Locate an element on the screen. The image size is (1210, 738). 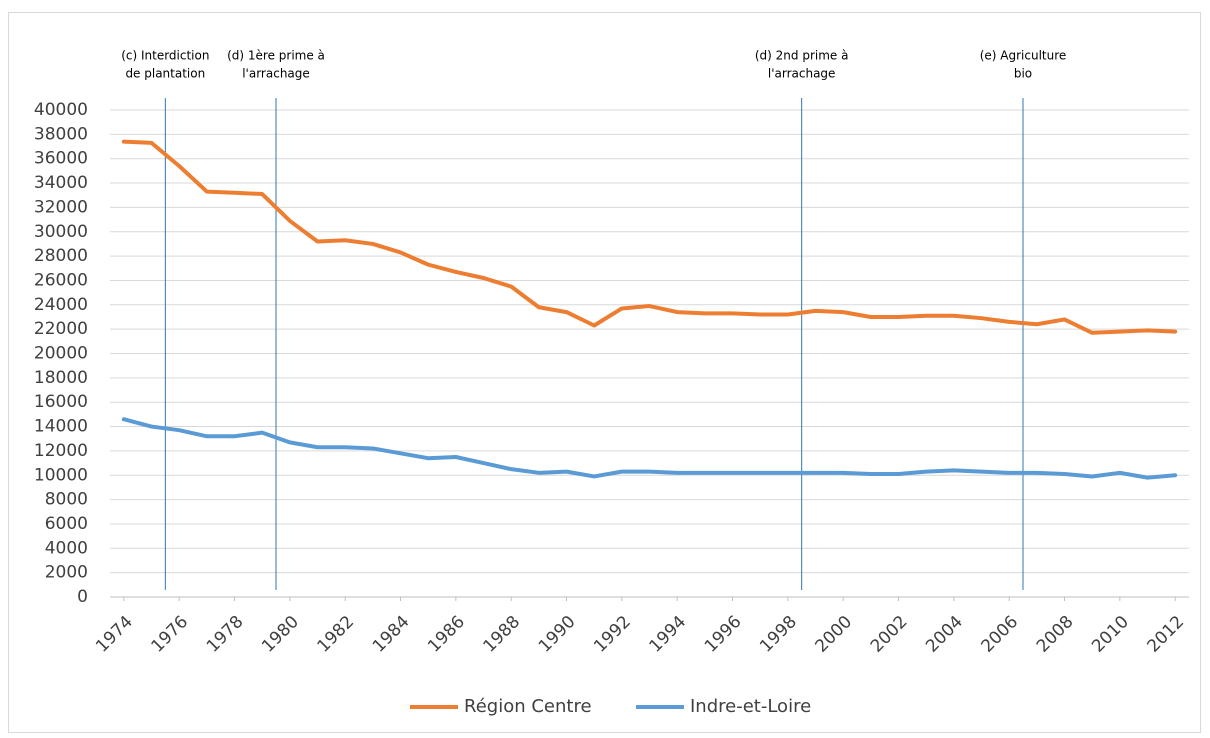
y-tick-label: 16000 is located at coordinates (61, 402).